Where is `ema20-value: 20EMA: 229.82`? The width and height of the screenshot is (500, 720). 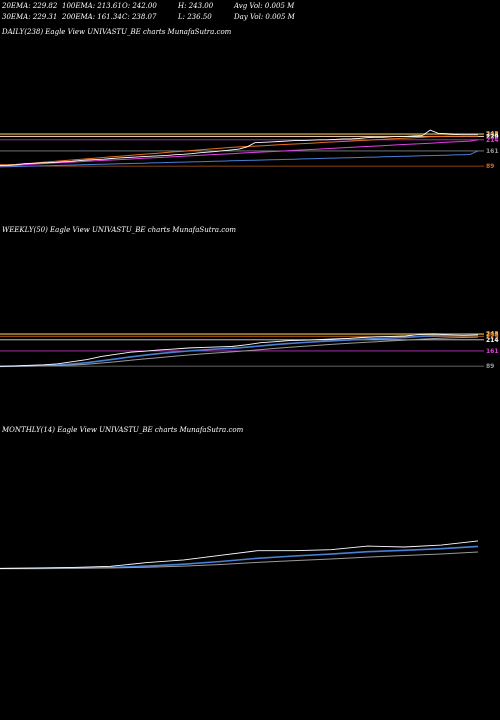 ema20-value: 20EMA: 229.82 is located at coordinates (30, 6).